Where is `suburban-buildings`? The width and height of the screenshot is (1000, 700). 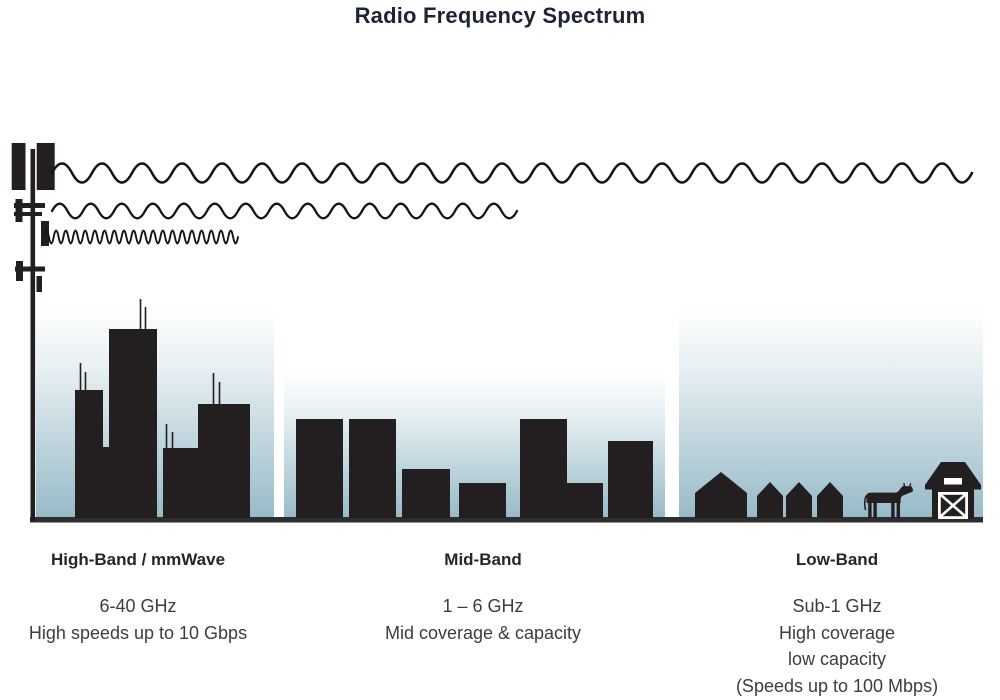
suburban-buildings is located at coordinates (474, 468).